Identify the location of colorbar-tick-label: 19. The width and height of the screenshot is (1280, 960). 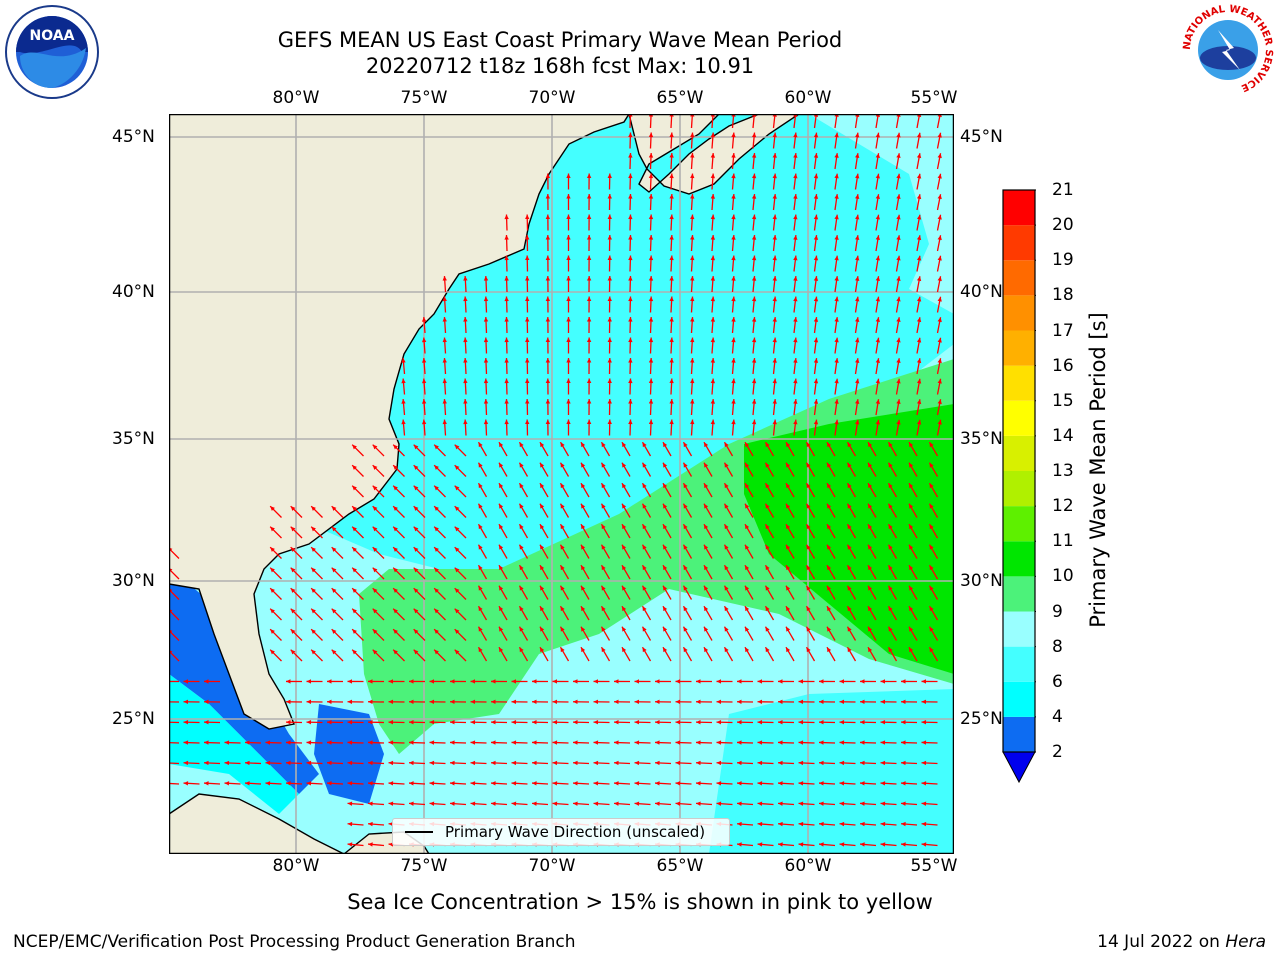
(1063, 260).